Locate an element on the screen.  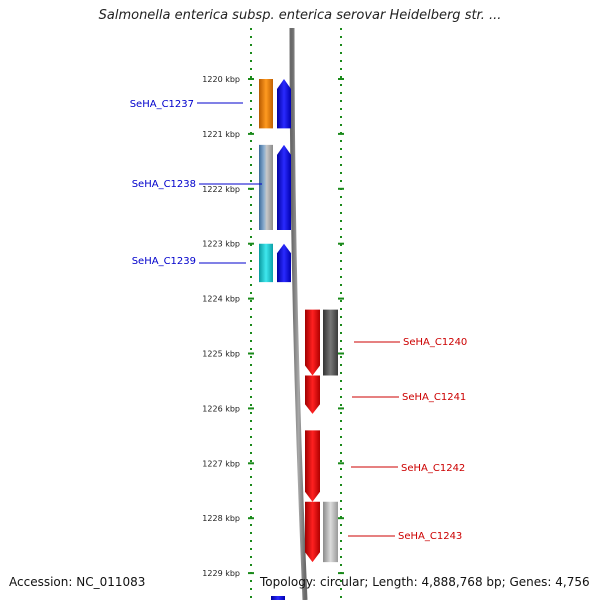
scale-tick-label: 1221 kbp is located at coordinates (221, 134).